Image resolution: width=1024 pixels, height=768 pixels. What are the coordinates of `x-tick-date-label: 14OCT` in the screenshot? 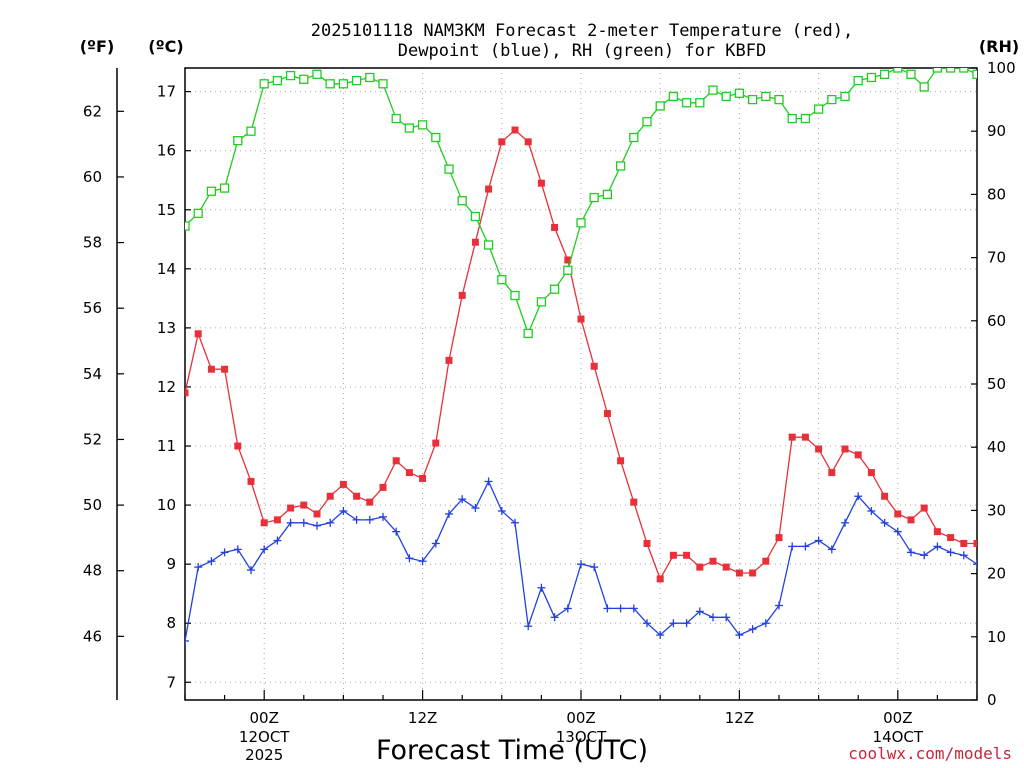 It's located at (898, 737).